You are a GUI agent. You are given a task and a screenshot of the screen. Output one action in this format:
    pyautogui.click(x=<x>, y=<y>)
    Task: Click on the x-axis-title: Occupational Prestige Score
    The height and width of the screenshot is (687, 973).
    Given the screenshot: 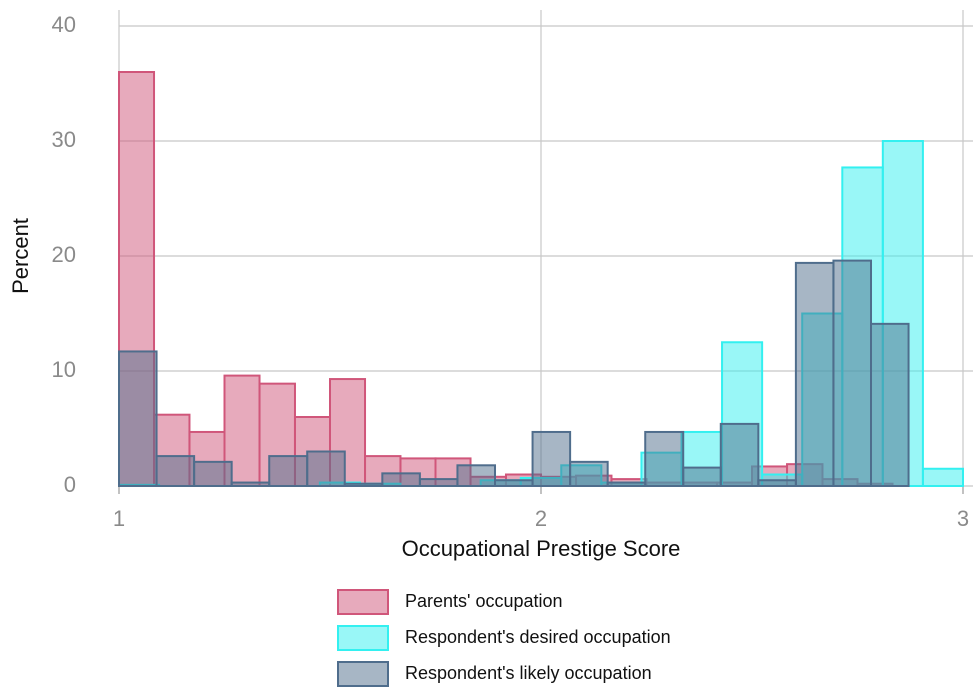 What is the action you would take?
    pyautogui.click(x=541, y=548)
    